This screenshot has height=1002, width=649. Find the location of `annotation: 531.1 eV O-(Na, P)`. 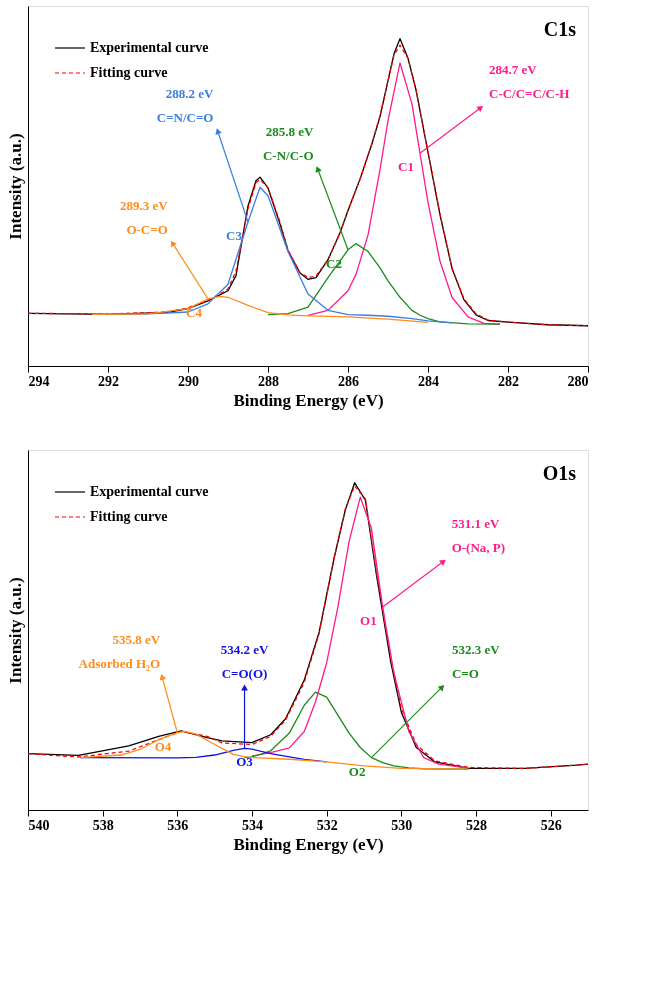

annotation: 531.1 eV O-(Na, P) is located at coordinates (478, 536).